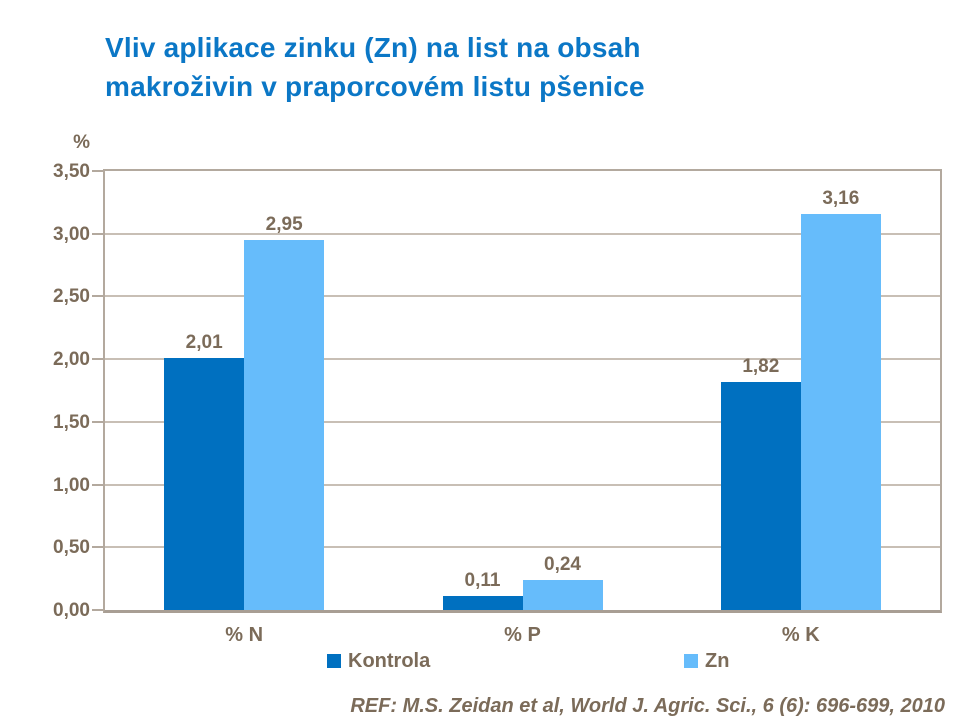 Image resolution: width=960 pixels, height=720 pixels. I want to click on y-tick-label: 1,00, so click(71, 485).